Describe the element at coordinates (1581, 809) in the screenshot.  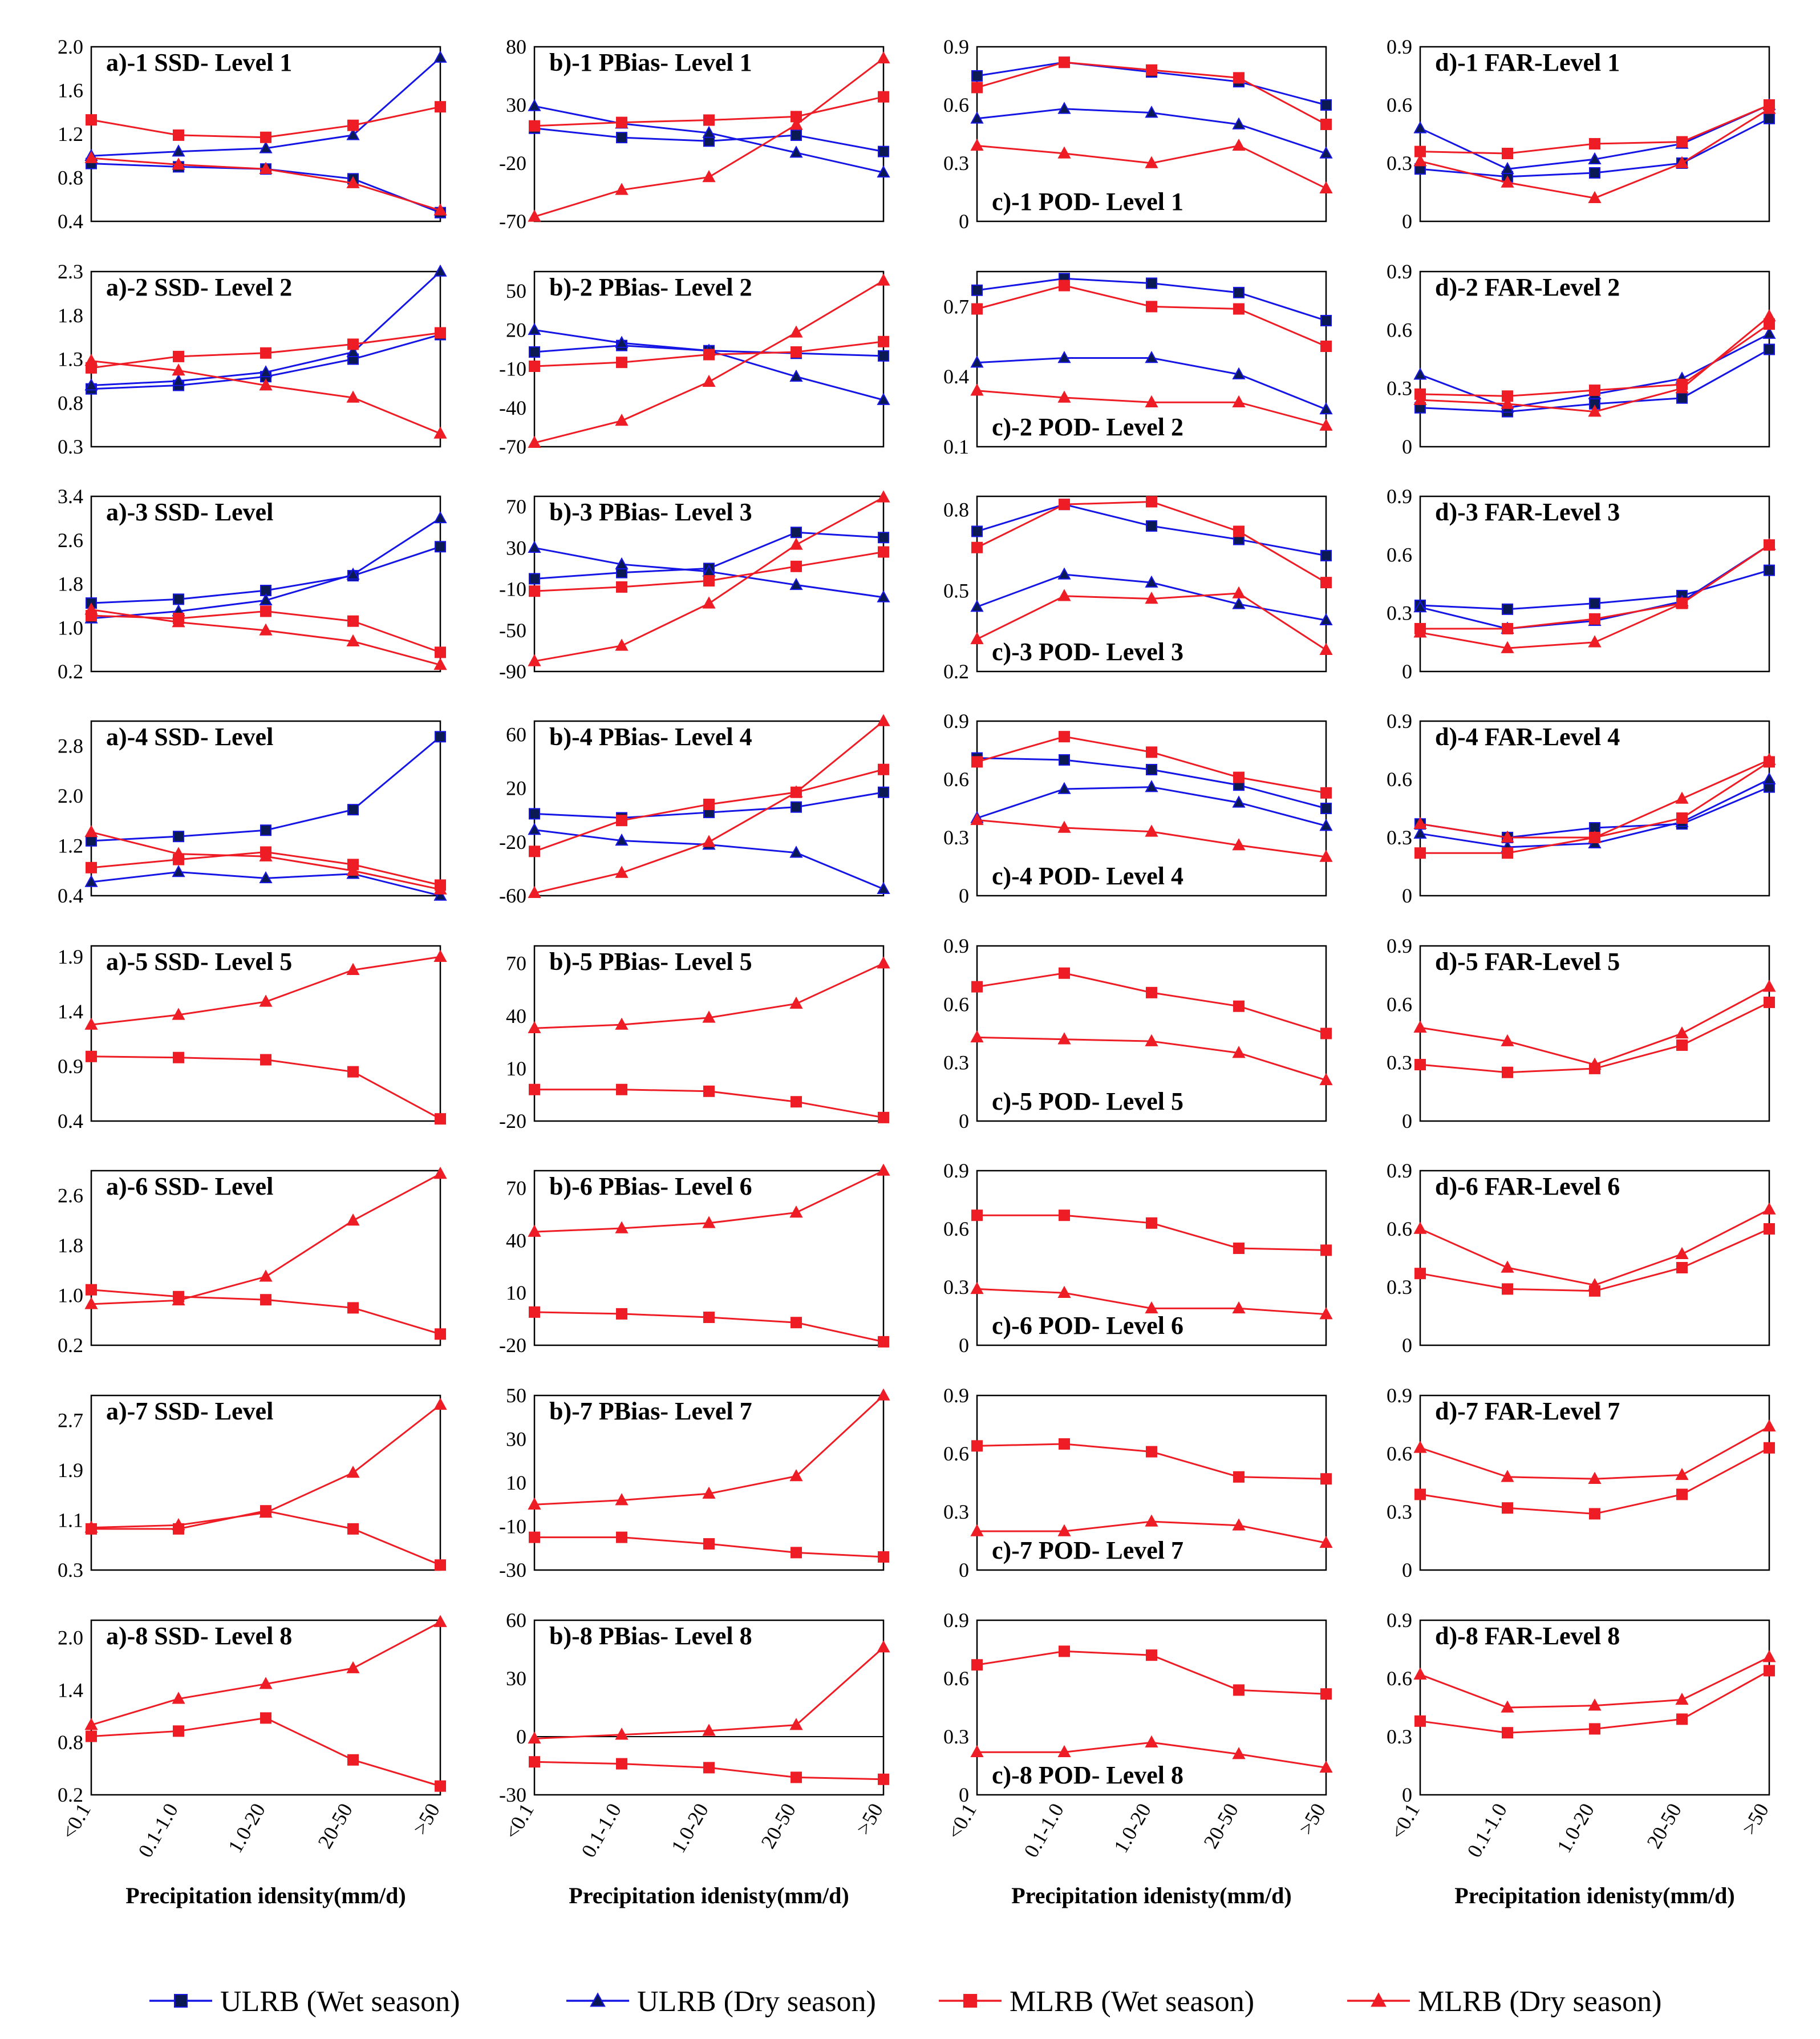
I see `chart-panel-d-4: 0.9 0.6 0.3 0 d)-4 FAR-Level 4` at that location.